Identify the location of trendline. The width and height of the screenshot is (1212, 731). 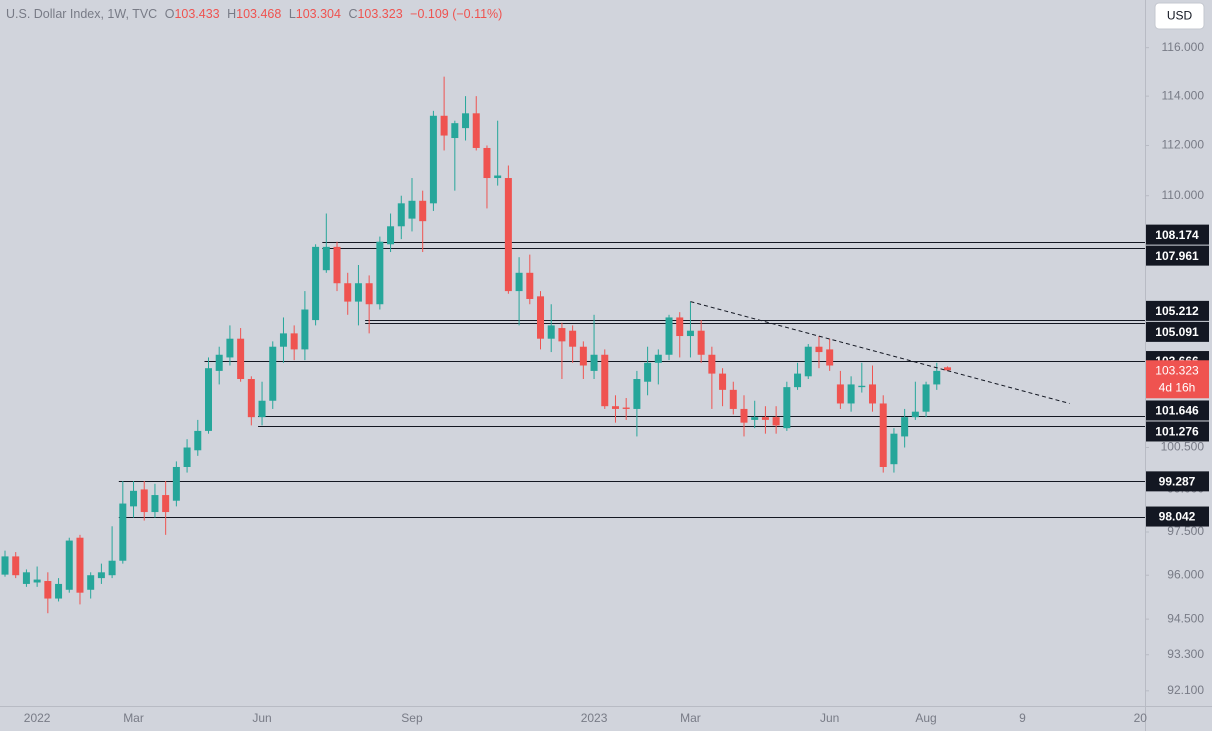
(880, 352).